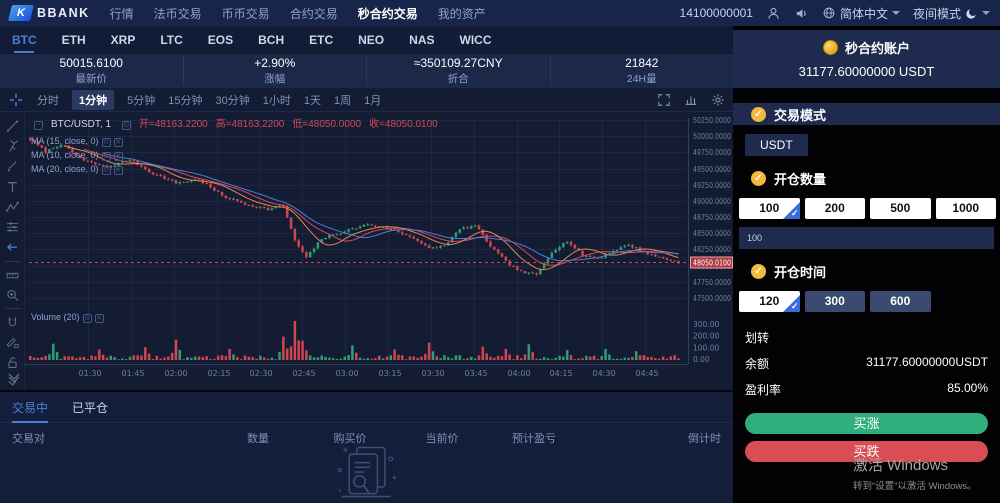 This screenshot has width=1000, height=503. What do you see at coordinates (830, 47) in the screenshot?
I see `coin-icon` at bounding box center [830, 47].